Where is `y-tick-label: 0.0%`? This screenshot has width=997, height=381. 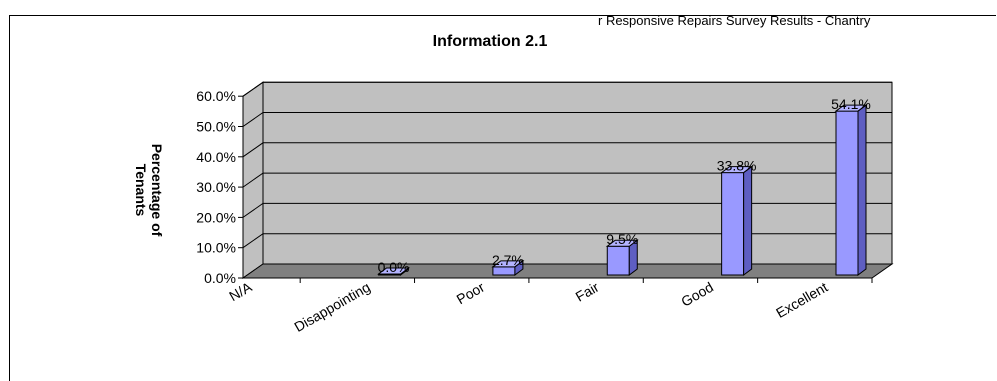 y-tick-label: 0.0% is located at coordinates (220, 278).